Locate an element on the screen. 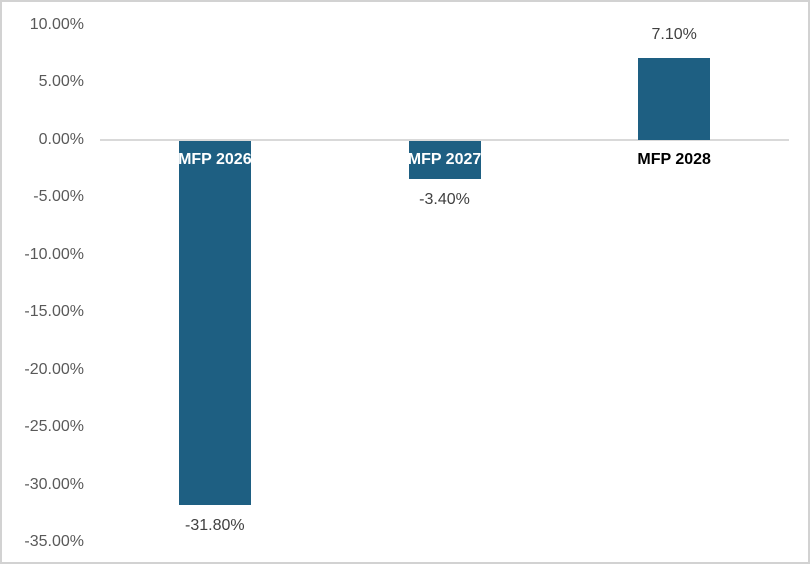 The image size is (810, 564). category-label-mfp-2028: MFP 2028 is located at coordinates (674, 159).